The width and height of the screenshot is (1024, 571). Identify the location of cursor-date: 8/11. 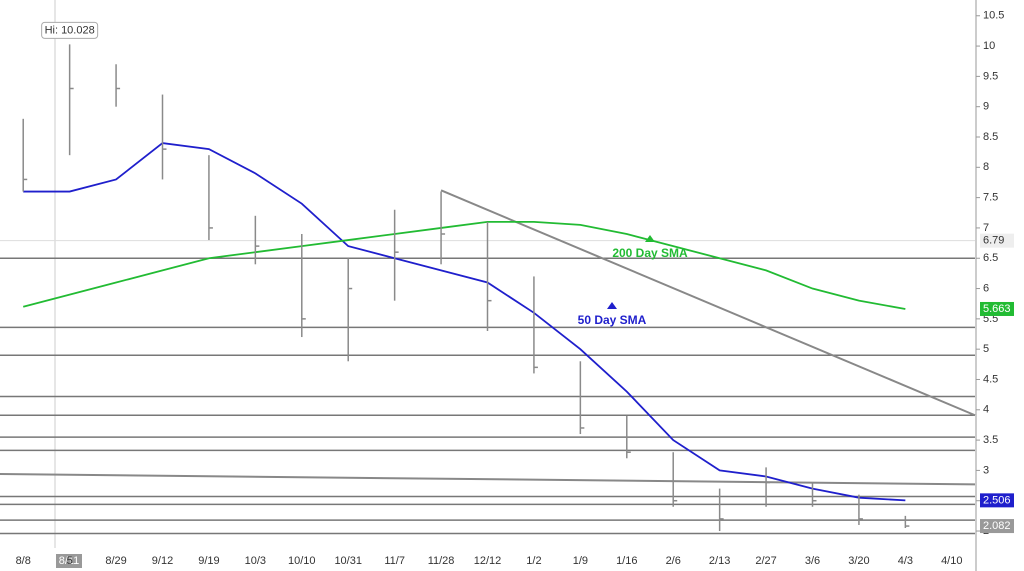
(69, 561).